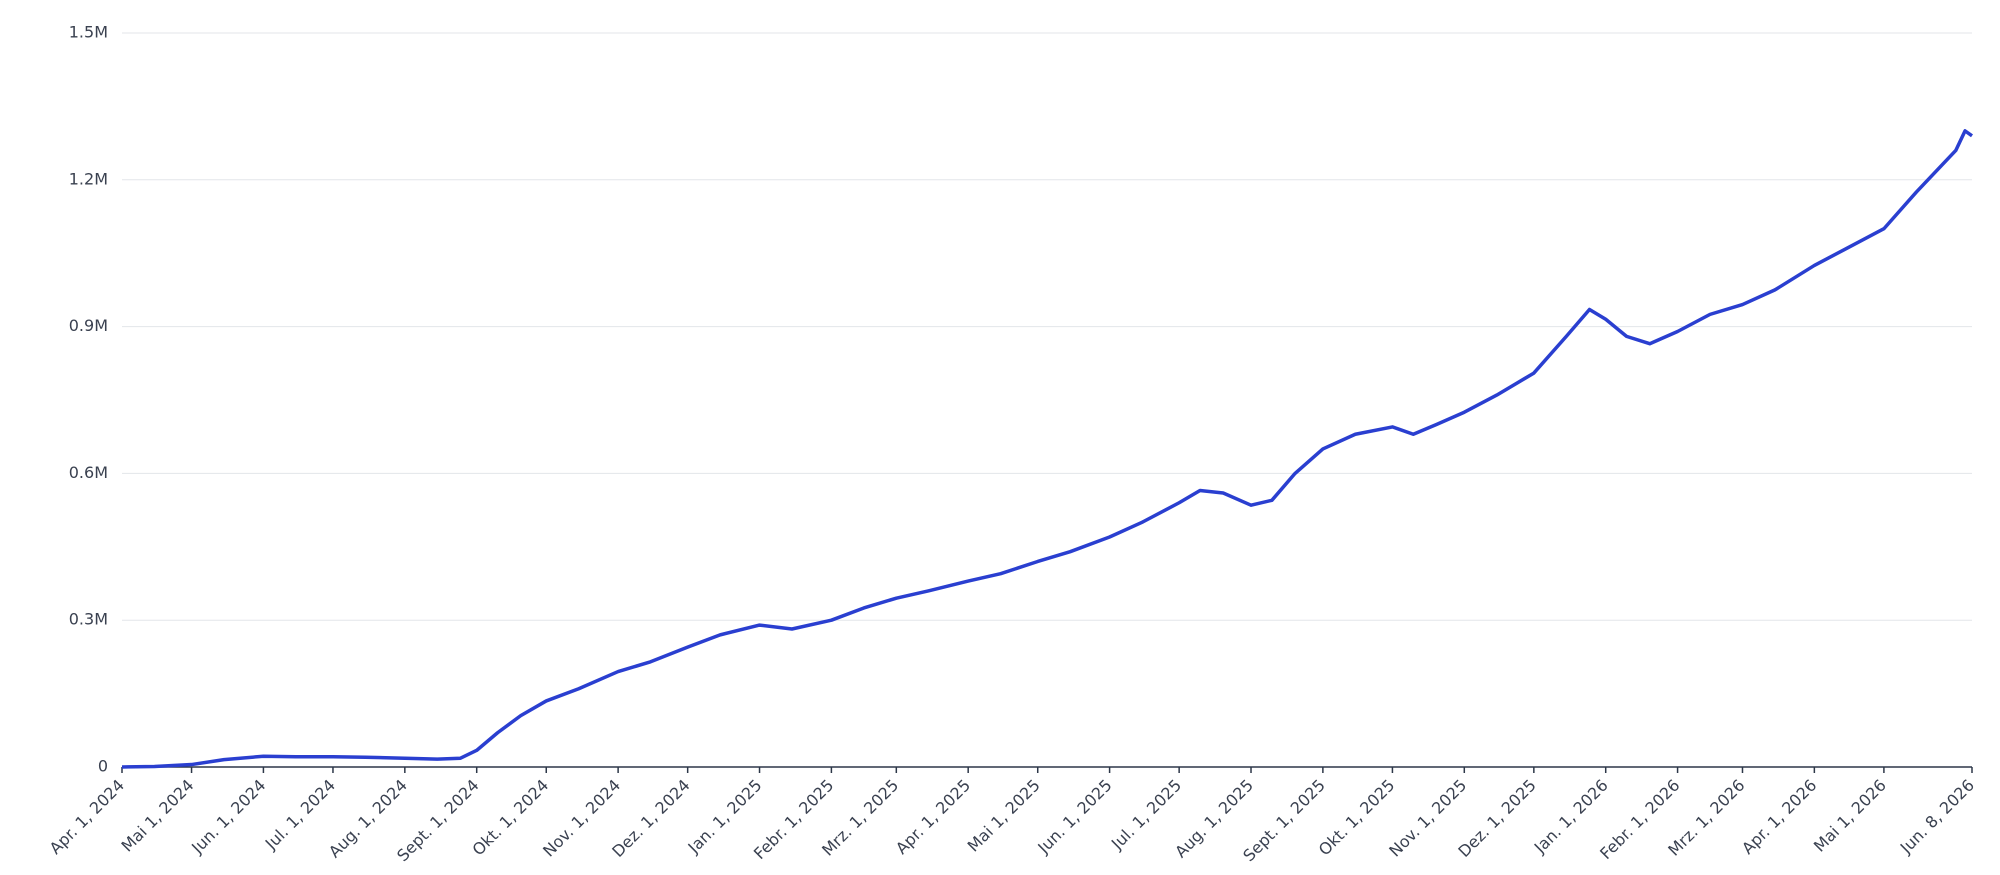 The height and width of the screenshot is (875, 2000). I want to click on x-tick-label: Jul. 1, 2025, so click(1146, 815).